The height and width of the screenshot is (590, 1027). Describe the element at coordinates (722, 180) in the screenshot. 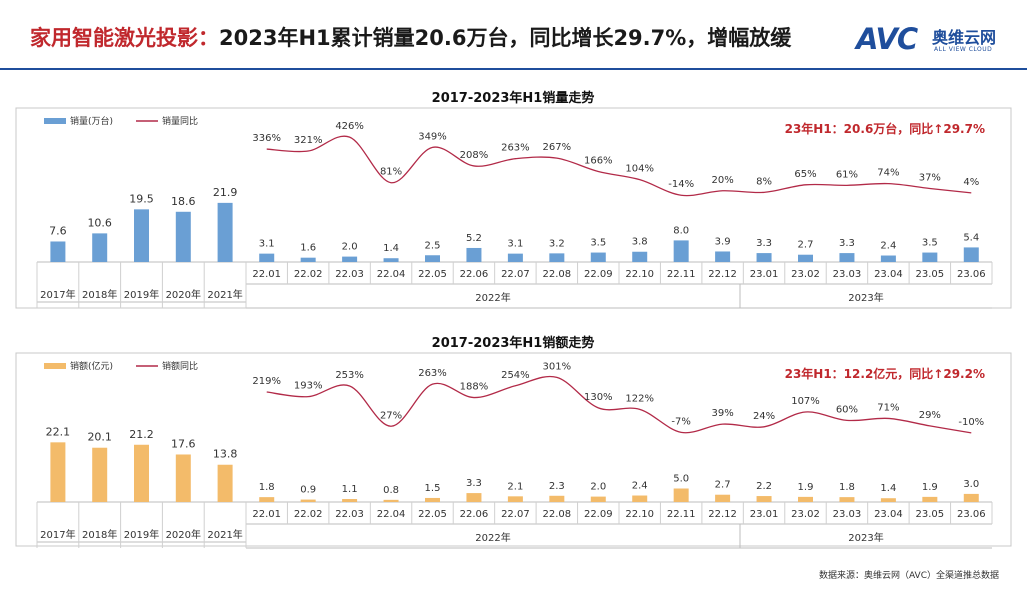

I see `chart1-yoy-label: 20%` at that location.